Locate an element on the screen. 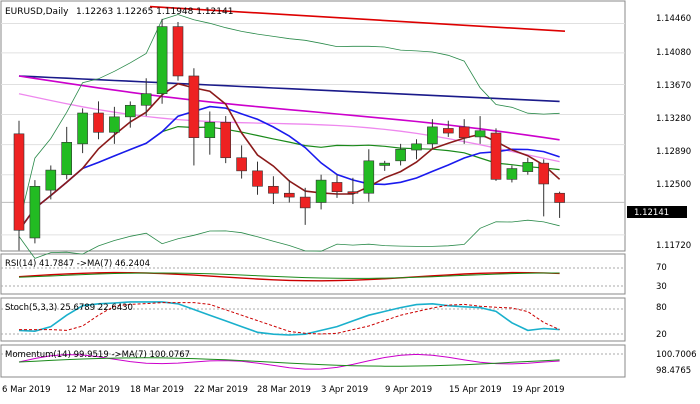 Image resolution: width=700 pixels, height=404 pixels. ohlc-readout: 1.12263 1.12265 1.11948 1.12141 is located at coordinates (154, 12).